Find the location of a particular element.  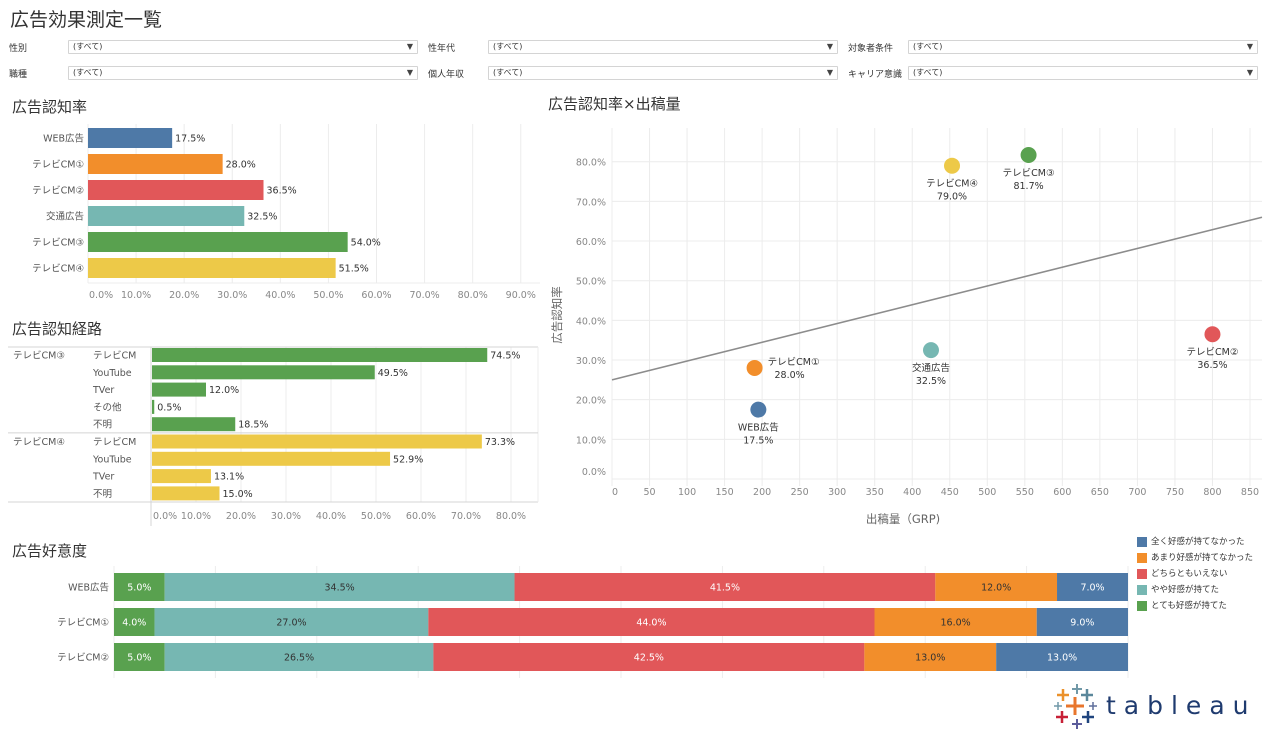

segment-label: 12.0% is located at coordinates (996, 588).